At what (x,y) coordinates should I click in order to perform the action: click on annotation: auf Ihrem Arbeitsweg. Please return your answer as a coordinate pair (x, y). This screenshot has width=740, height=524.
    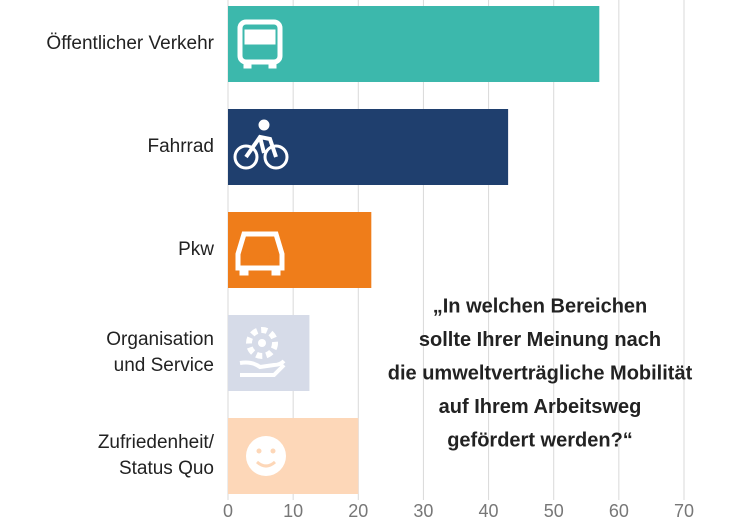
    Looking at the image, I should click on (540, 407).